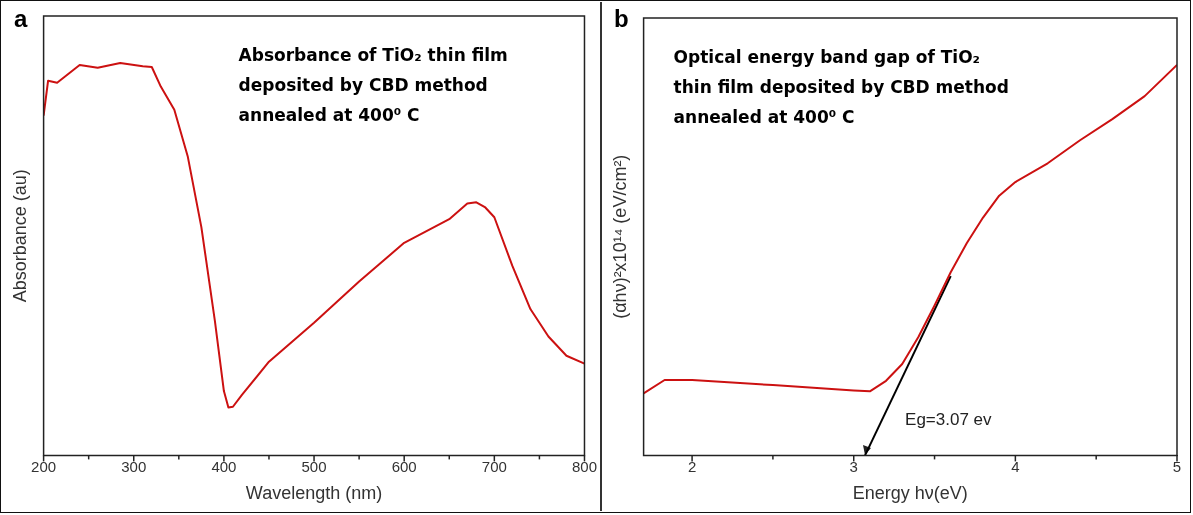 The width and height of the screenshot is (1193, 515). What do you see at coordinates (494, 466) in the screenshot?
I see `x-tick-label: 700` at bounding box center [494, 466].